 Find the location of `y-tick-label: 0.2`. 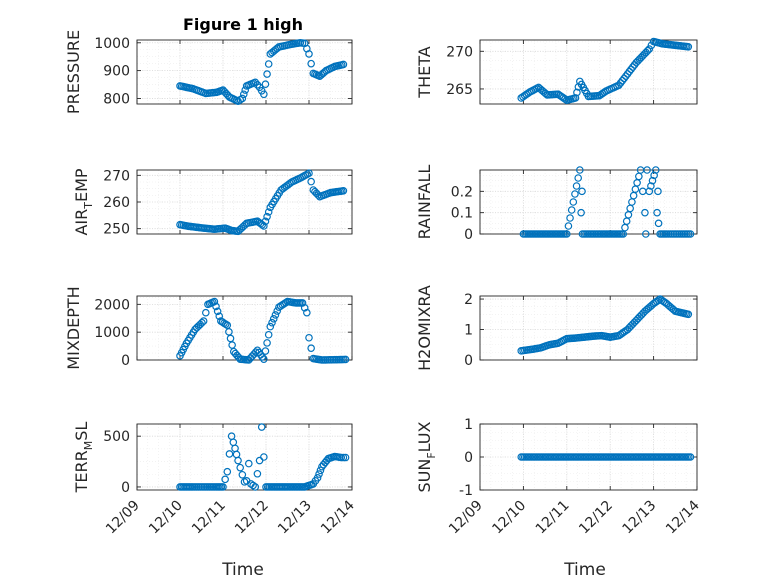

y-tick-label: 0.2 is located at coordinates (462, 192).